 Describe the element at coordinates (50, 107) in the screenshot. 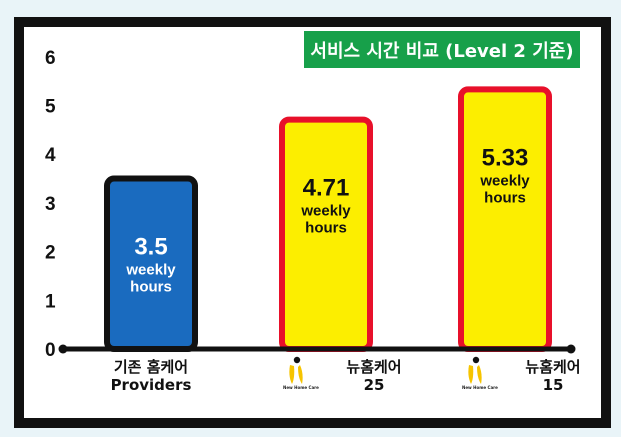

I see `y-tick-label: 5` at that location.